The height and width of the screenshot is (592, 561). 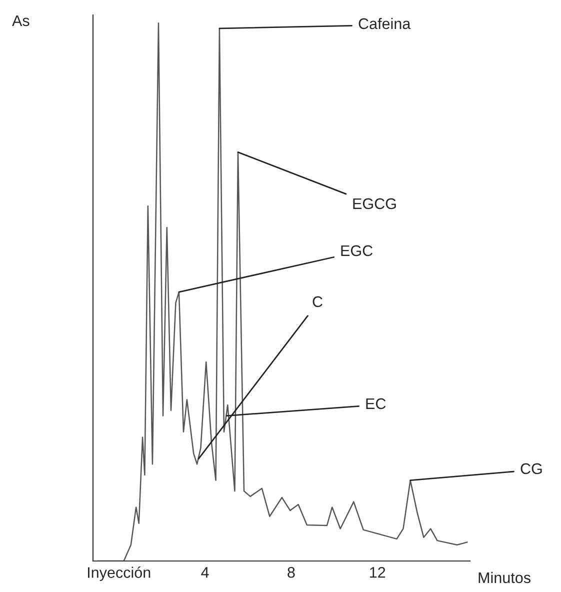 What do you see at coordinates (291, 572) in the screenshot?
I see `x-tick-label: 8` at bounding box center [291, 572].